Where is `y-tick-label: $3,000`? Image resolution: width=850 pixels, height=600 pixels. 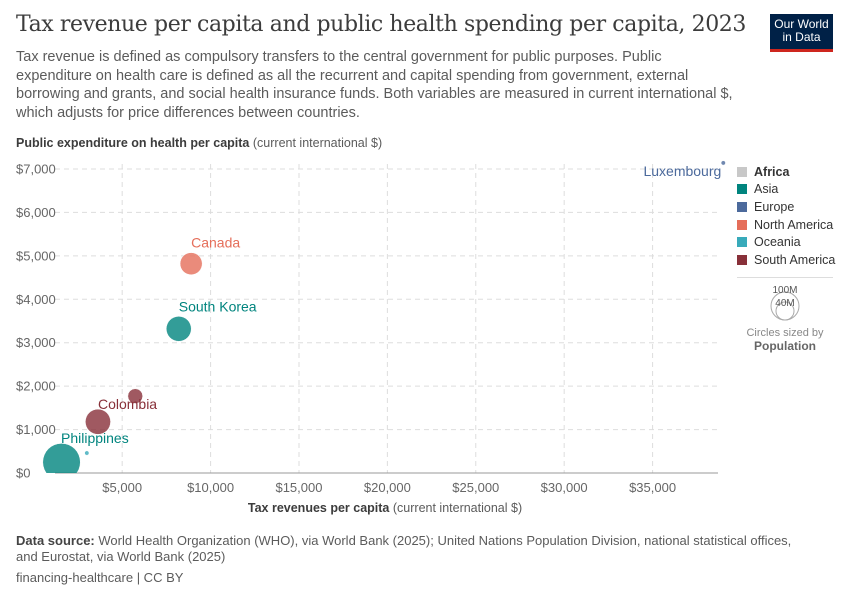 y-tick-label: $3,000 is located at coordinates (36, 342).